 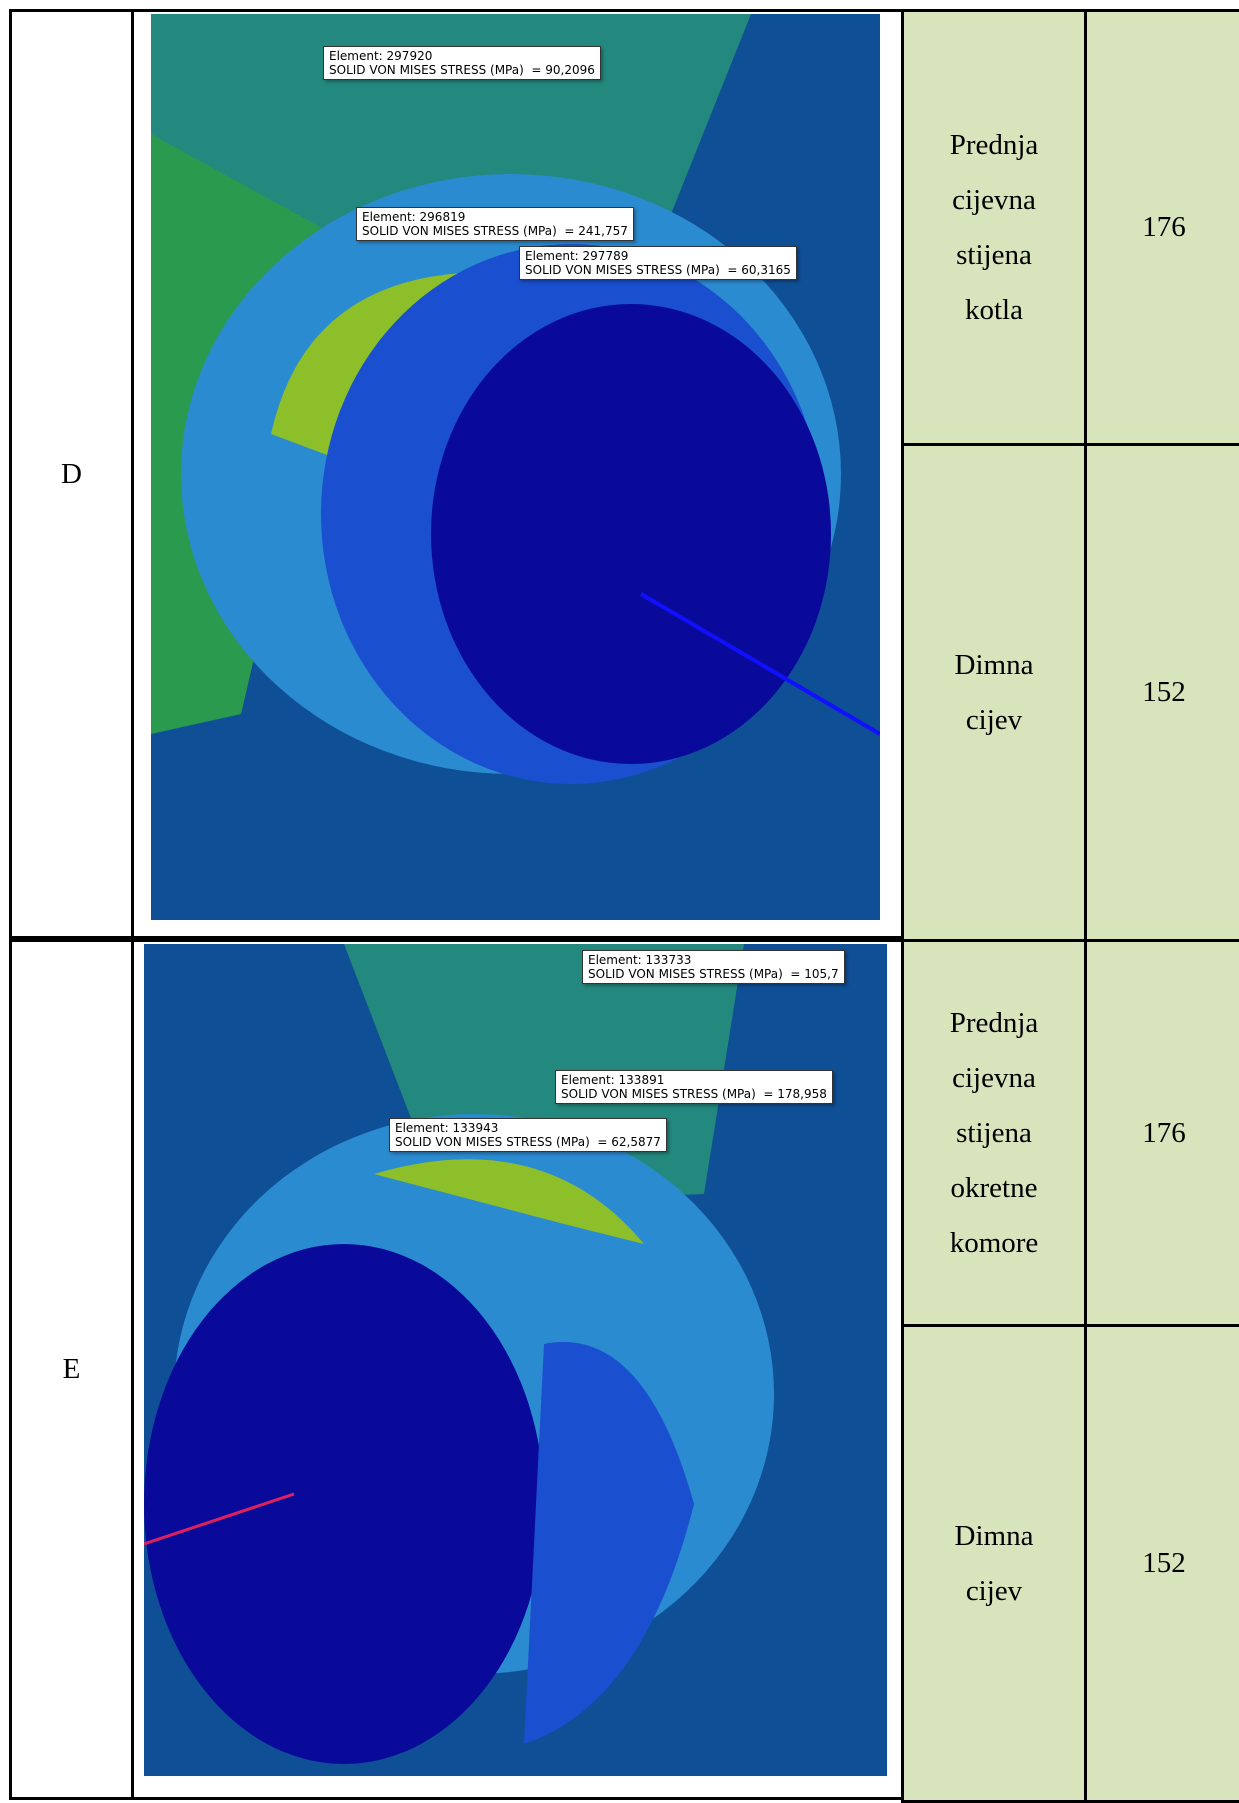 I want to click on part-name: Prednja cijevna stijena okretne komore, so click(x=994, y=1132).